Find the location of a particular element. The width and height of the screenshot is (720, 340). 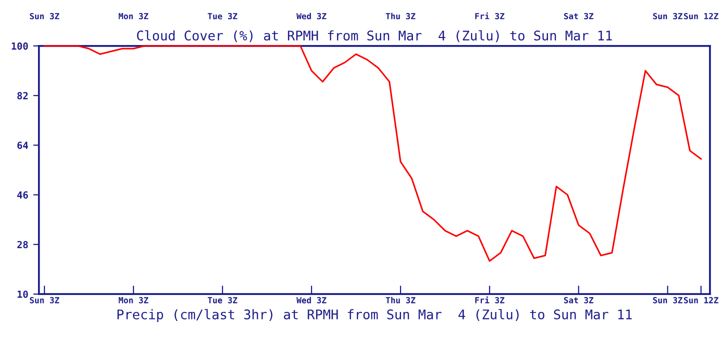

x-tick-label: Tue 3Z is located at coordinates (223, 300).